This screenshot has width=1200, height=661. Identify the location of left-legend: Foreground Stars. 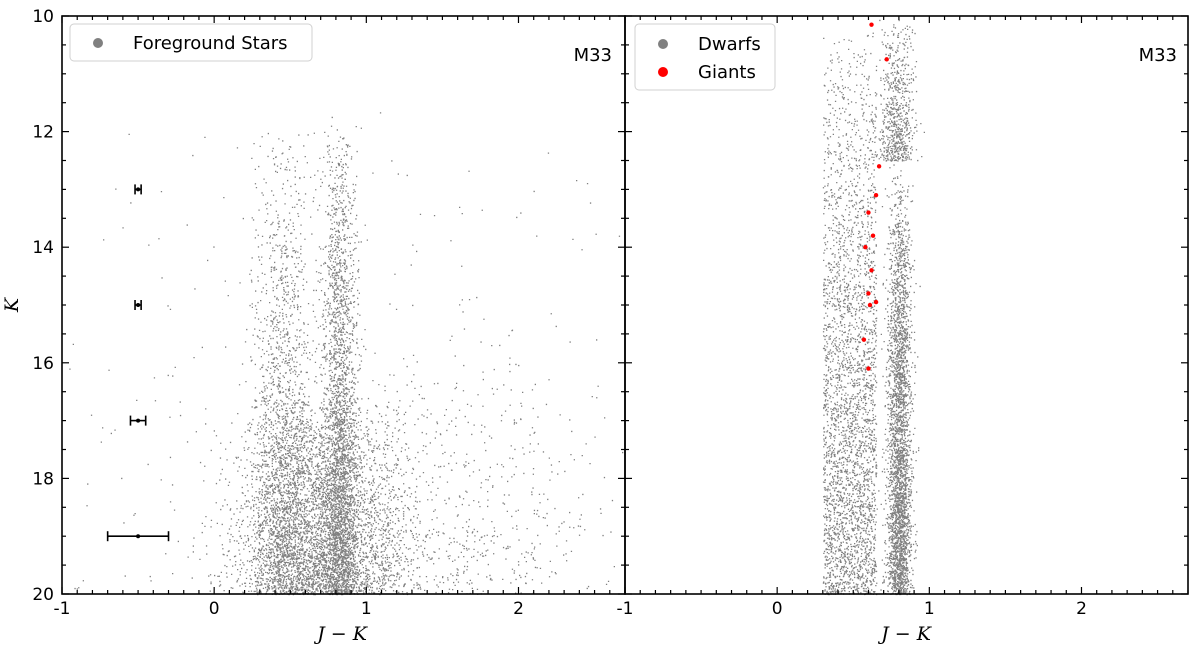
(191, 42).